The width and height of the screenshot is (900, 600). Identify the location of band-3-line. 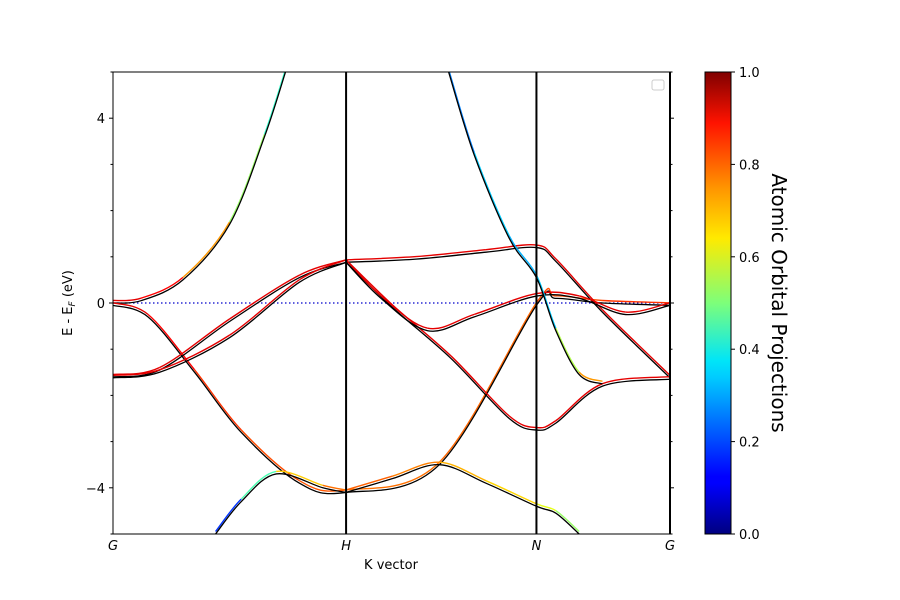
(230, 320).